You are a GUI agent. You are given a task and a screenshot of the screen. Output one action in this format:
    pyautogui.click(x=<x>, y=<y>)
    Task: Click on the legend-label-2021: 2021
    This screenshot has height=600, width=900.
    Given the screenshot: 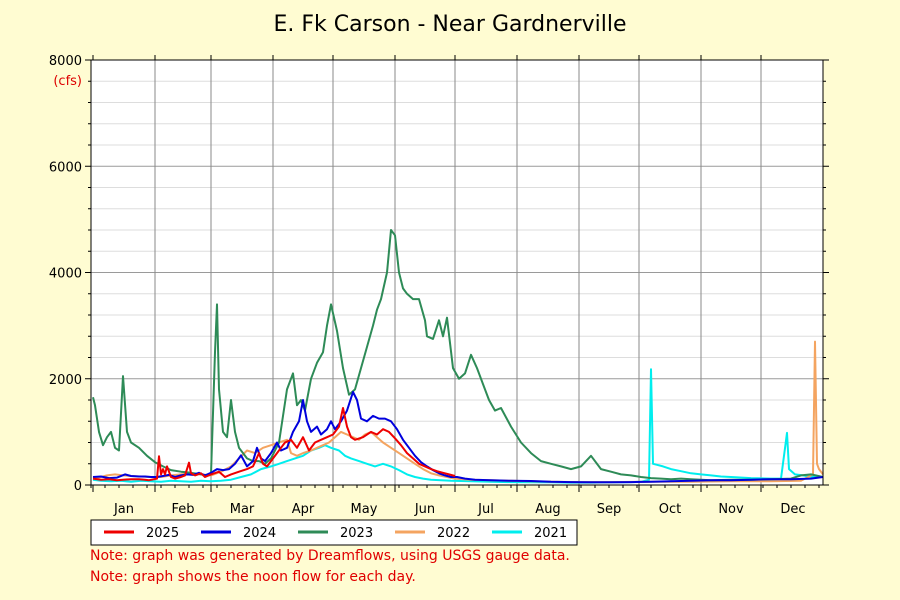 What is the action you would take?
    pyautogui.click(x=550, y=533)
    